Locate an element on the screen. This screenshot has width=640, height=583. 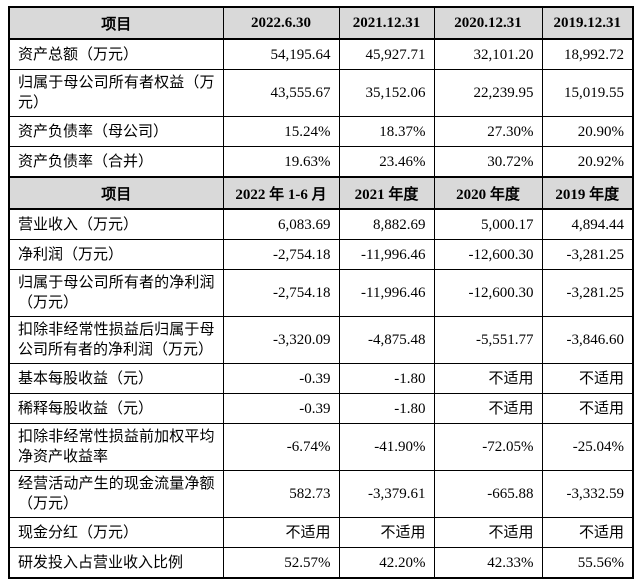
cell-value: 43,555.67 is located at coordinates (281, 93).